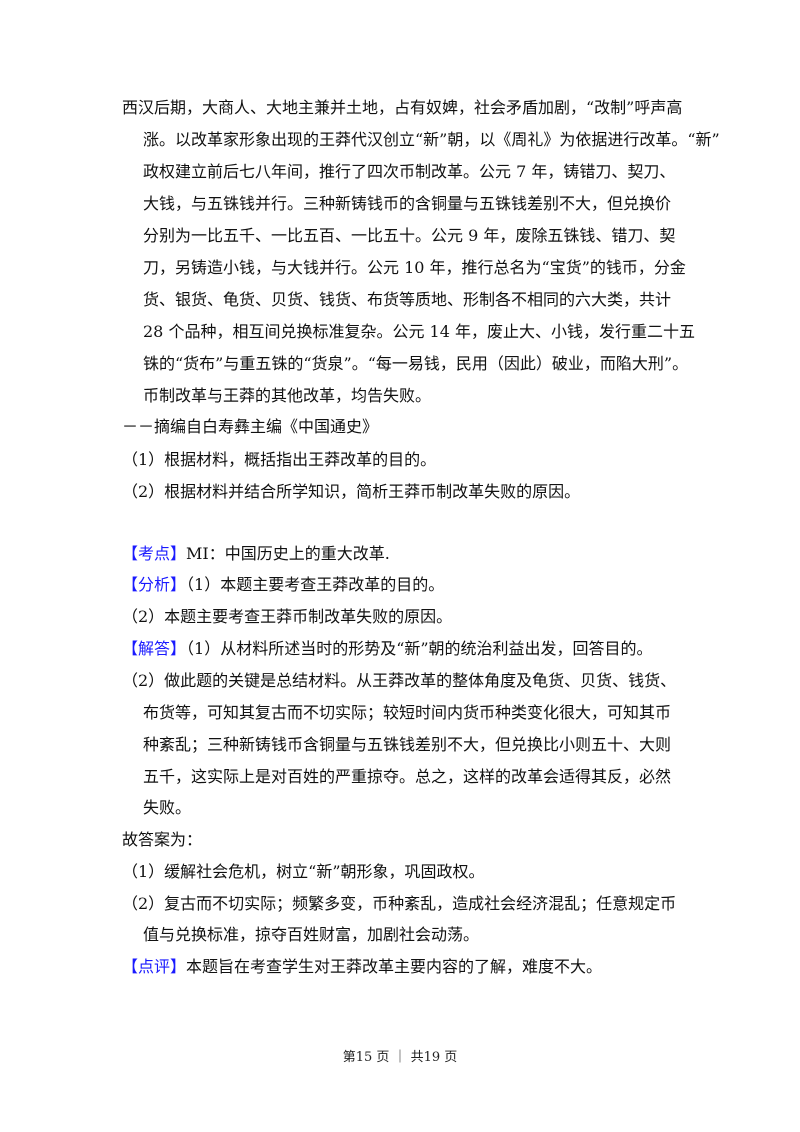 The width and height of the screenshot is (800, 1132). What do you see at coordinates (162, 839) in the screenshot?
I see `line-text: 故答案为：` at bounding box center [162, 839].